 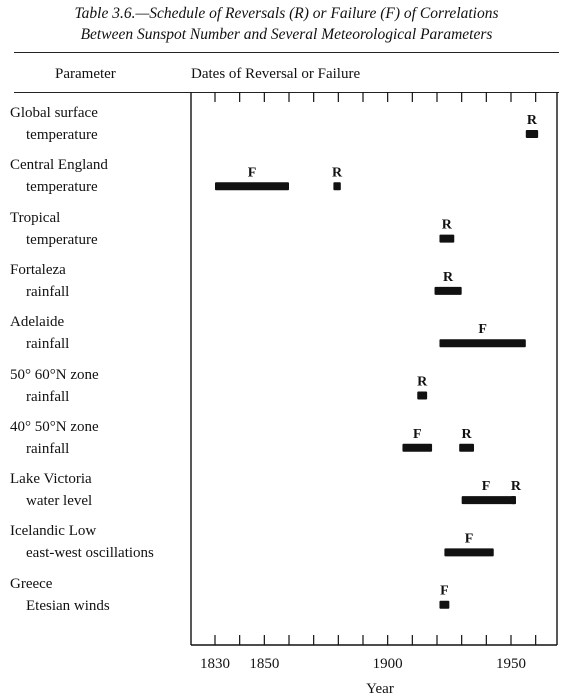 What do you see at coordinates (85, 74) in the screenshot?
I see `parameter-column-header: Parameter` at bounding box center [85, 74].